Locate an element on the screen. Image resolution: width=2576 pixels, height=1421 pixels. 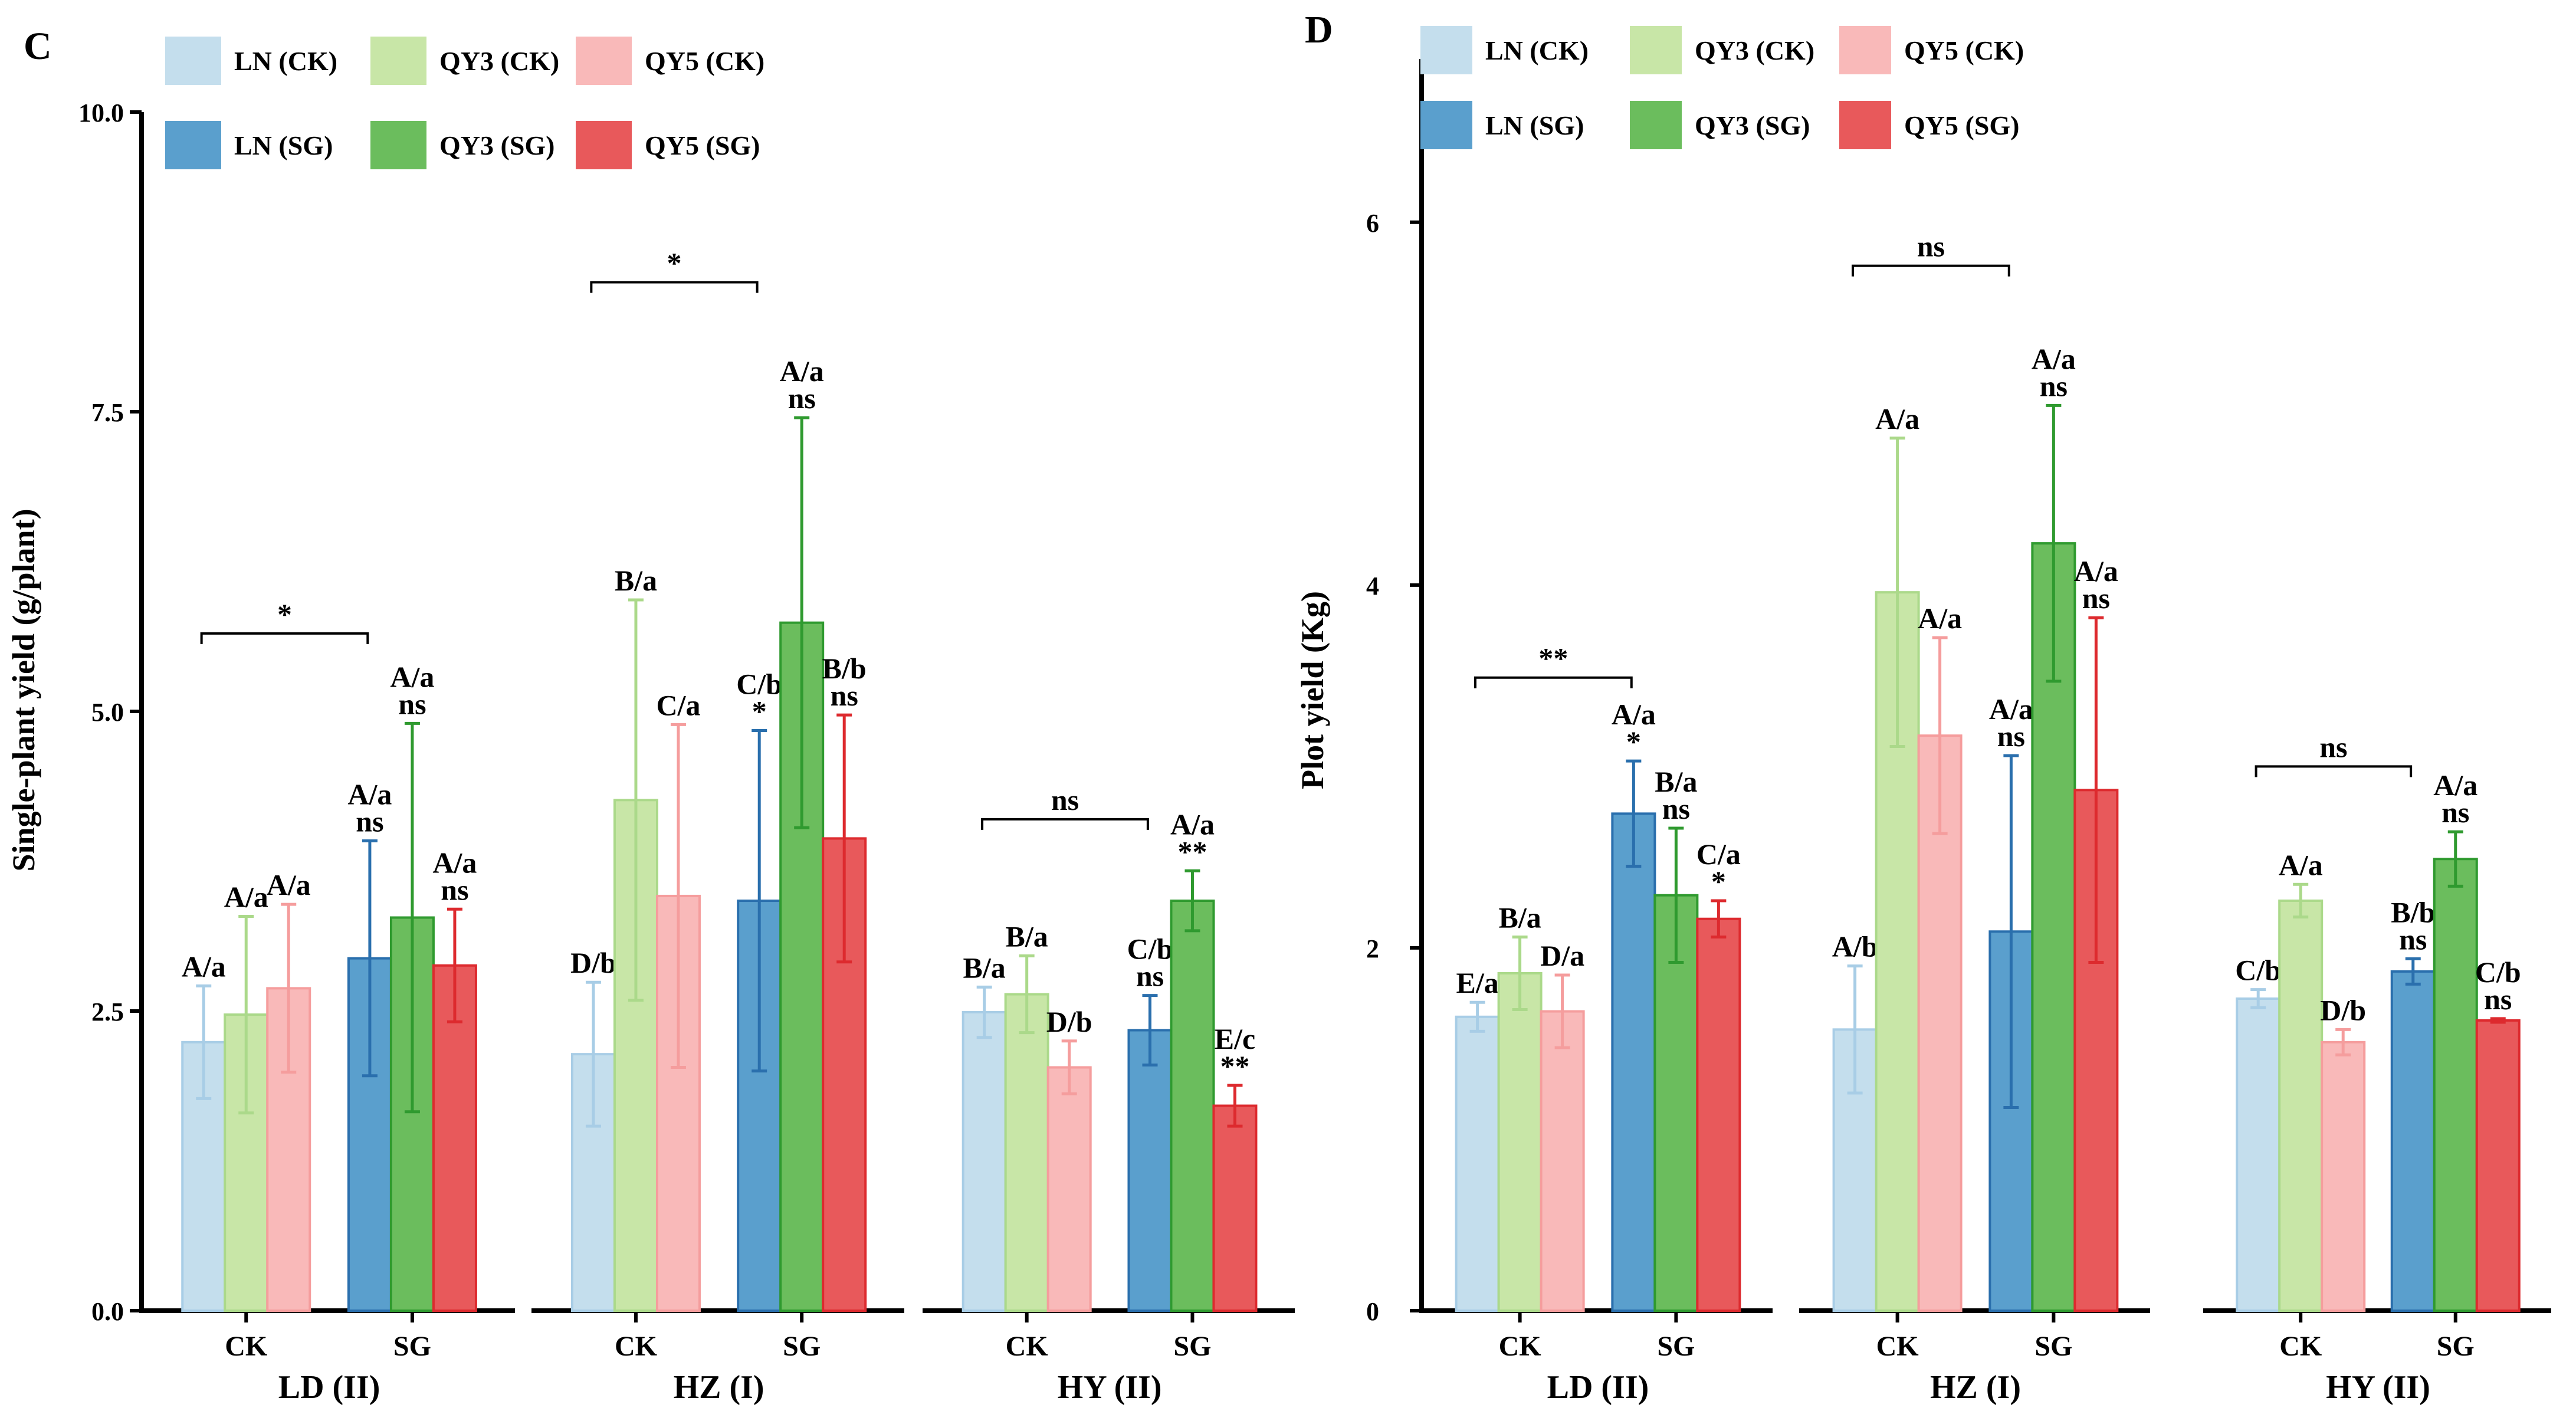
y-tick-label: 2 is located at coordinates (1372, 948).